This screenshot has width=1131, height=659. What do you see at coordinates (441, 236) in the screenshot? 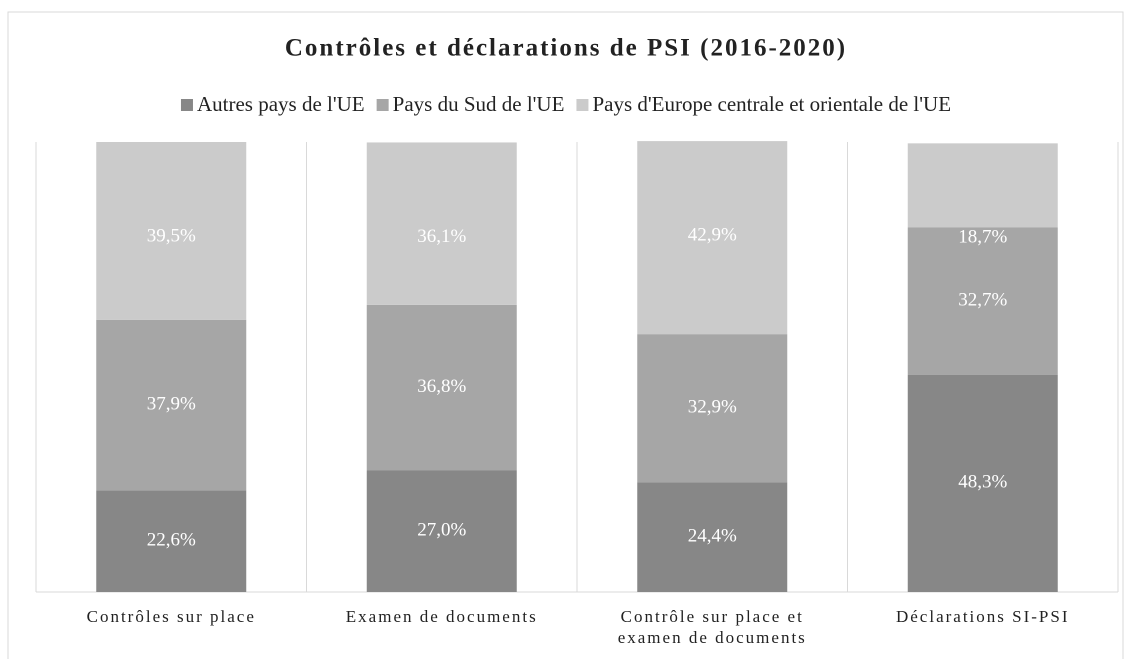
I see `data-label: 36,1%` at bounding box center [441, 236].